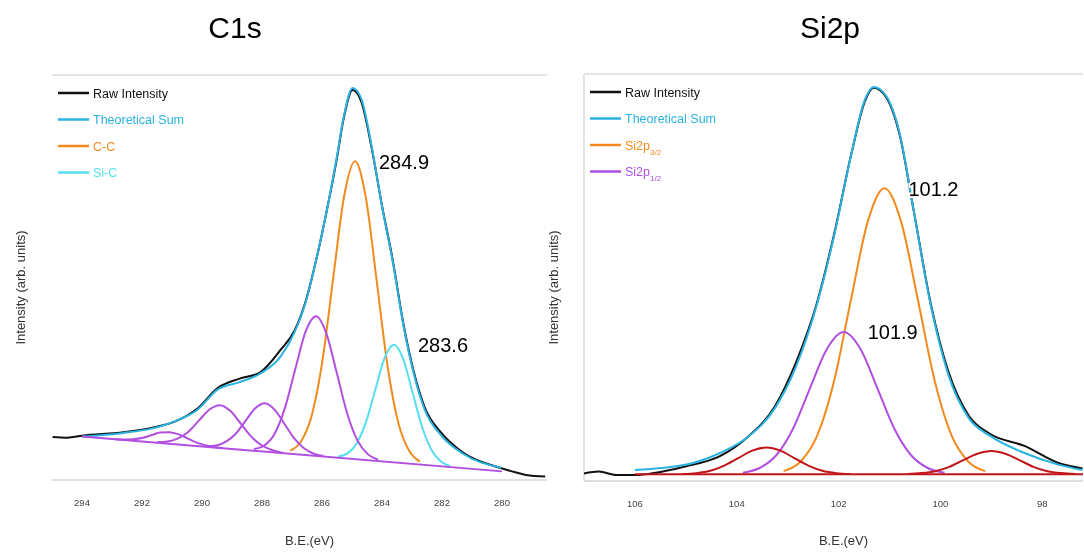 This screenshot has width=1084, height=554. What do you see at coordinates (382, 502) in the screenshot?
I see `x-tick-label: 284` at bounding box center [382, 502].